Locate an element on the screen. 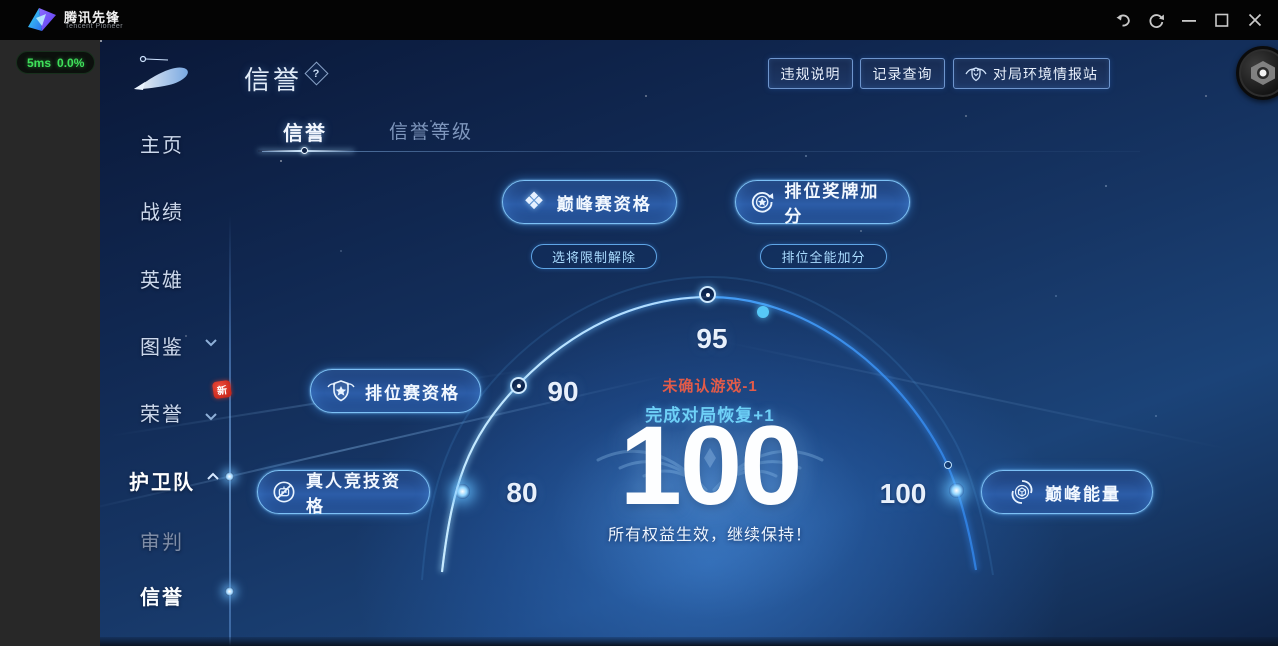 This screenshot has width=1278, height=646. bottom-strip is located at coordinates (689, 641).